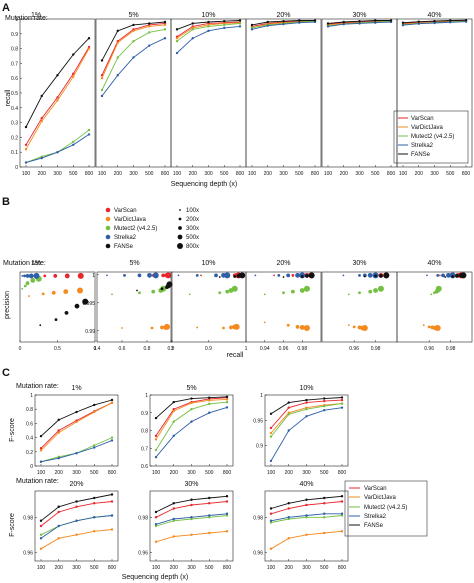 This screenshot has height=583, width=474. I want to click on panel-a-facet-20-title: 20%, so click(283, 15).